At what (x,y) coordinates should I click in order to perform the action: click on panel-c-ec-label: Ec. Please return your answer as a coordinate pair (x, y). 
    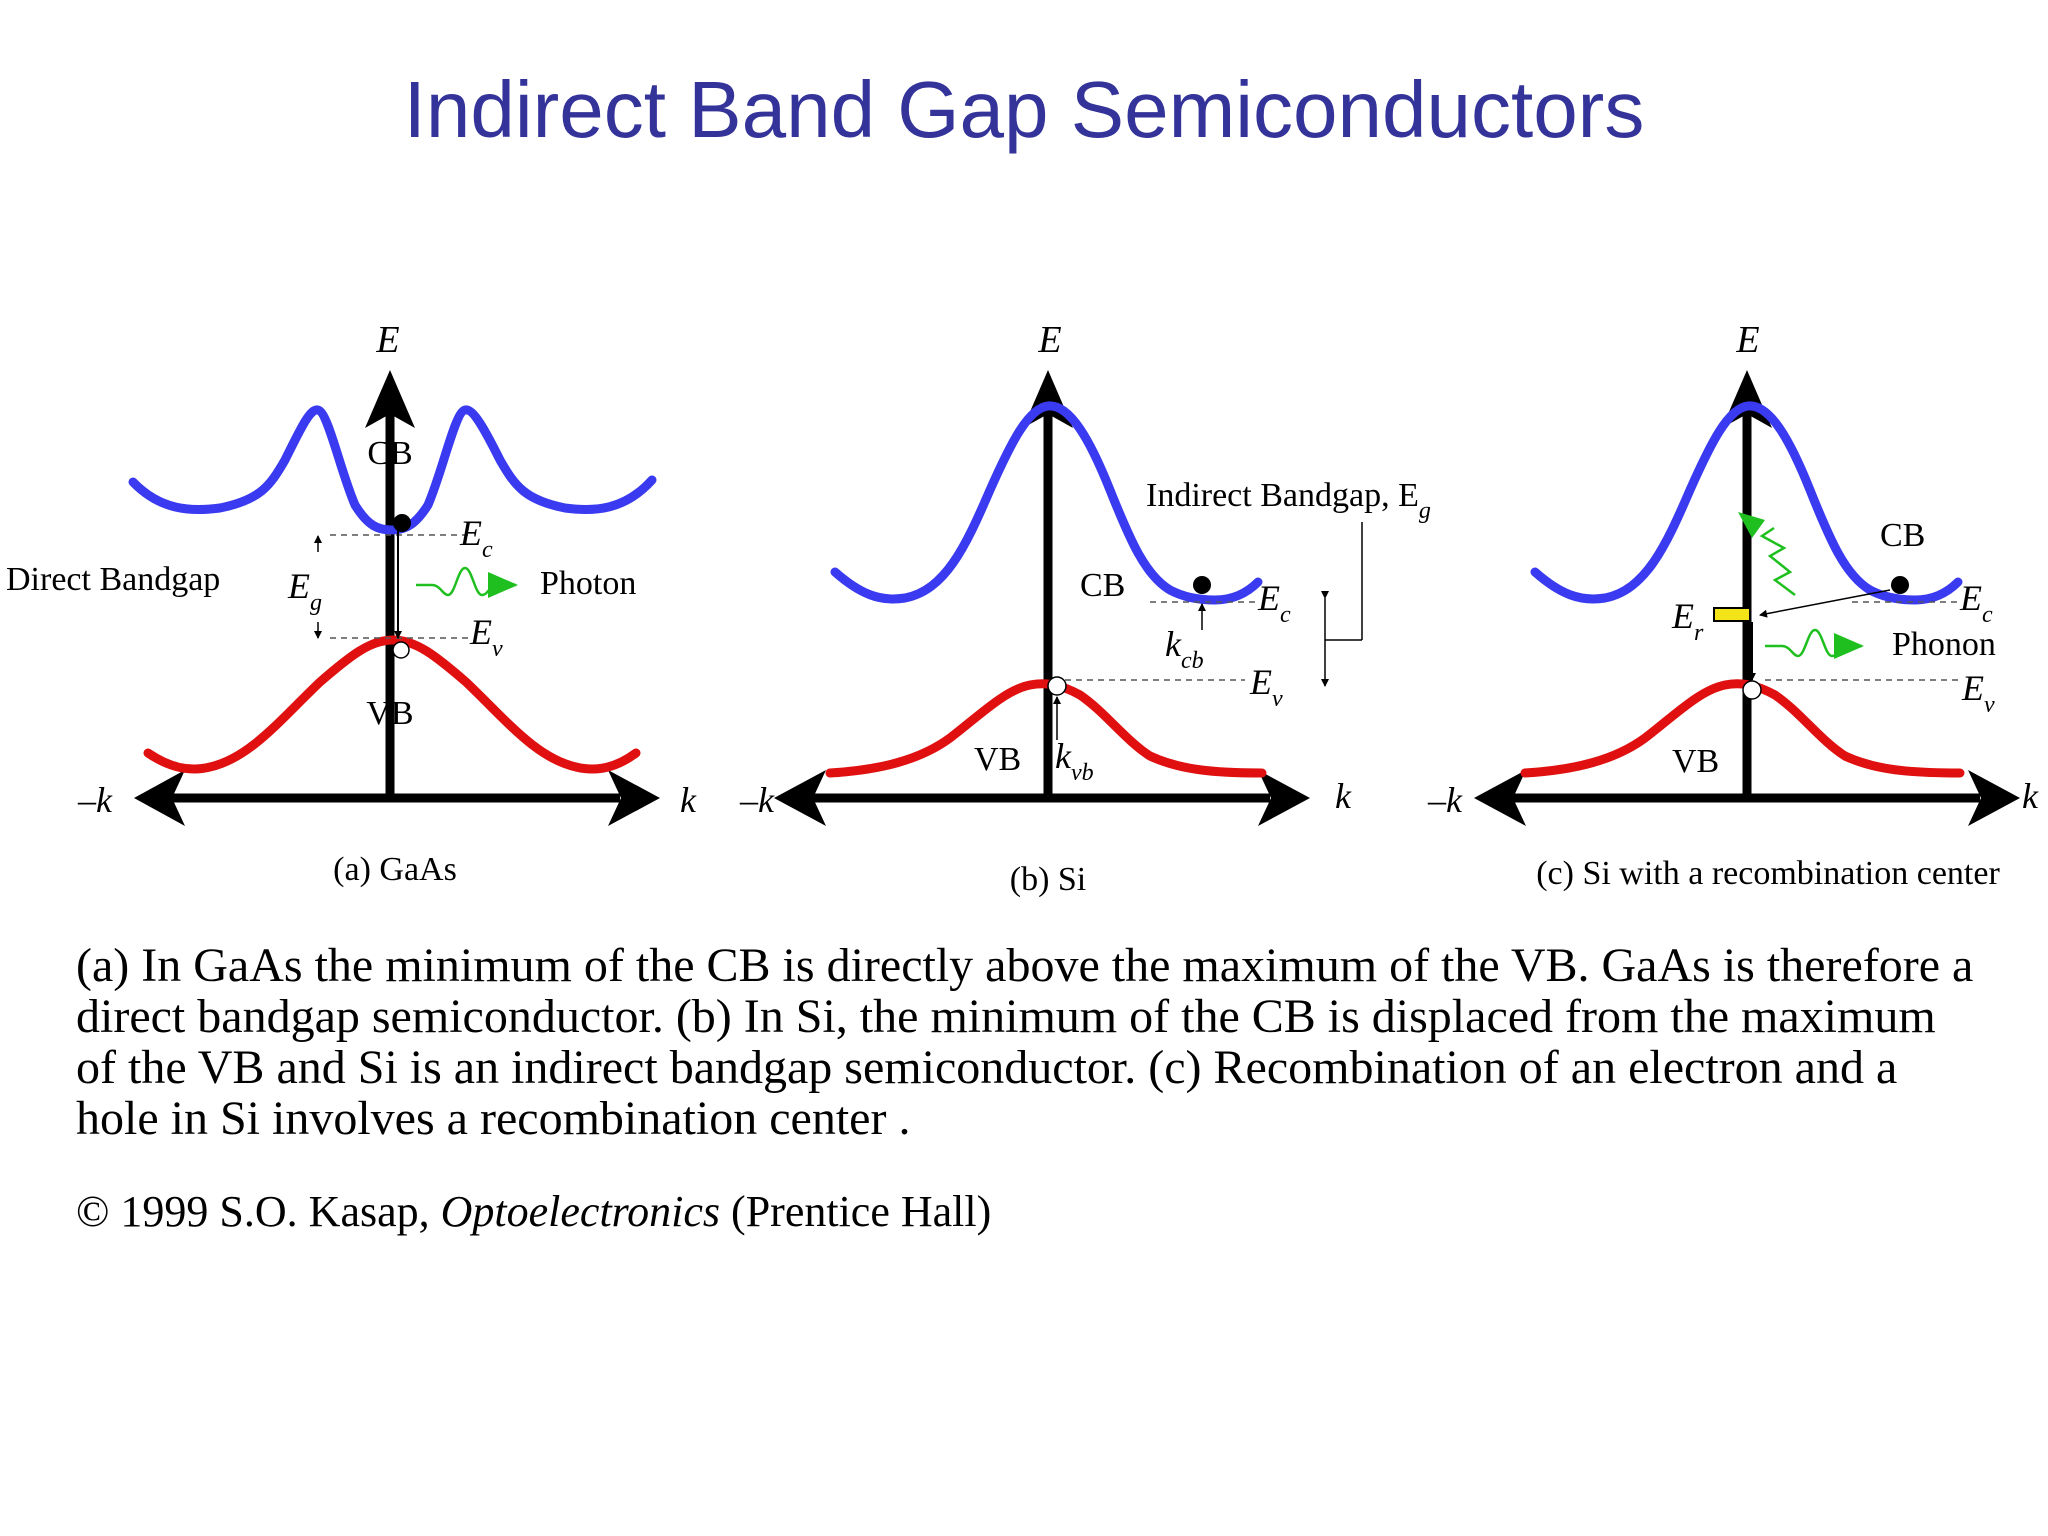
    Looking at the image, I should click on (1976, 603).